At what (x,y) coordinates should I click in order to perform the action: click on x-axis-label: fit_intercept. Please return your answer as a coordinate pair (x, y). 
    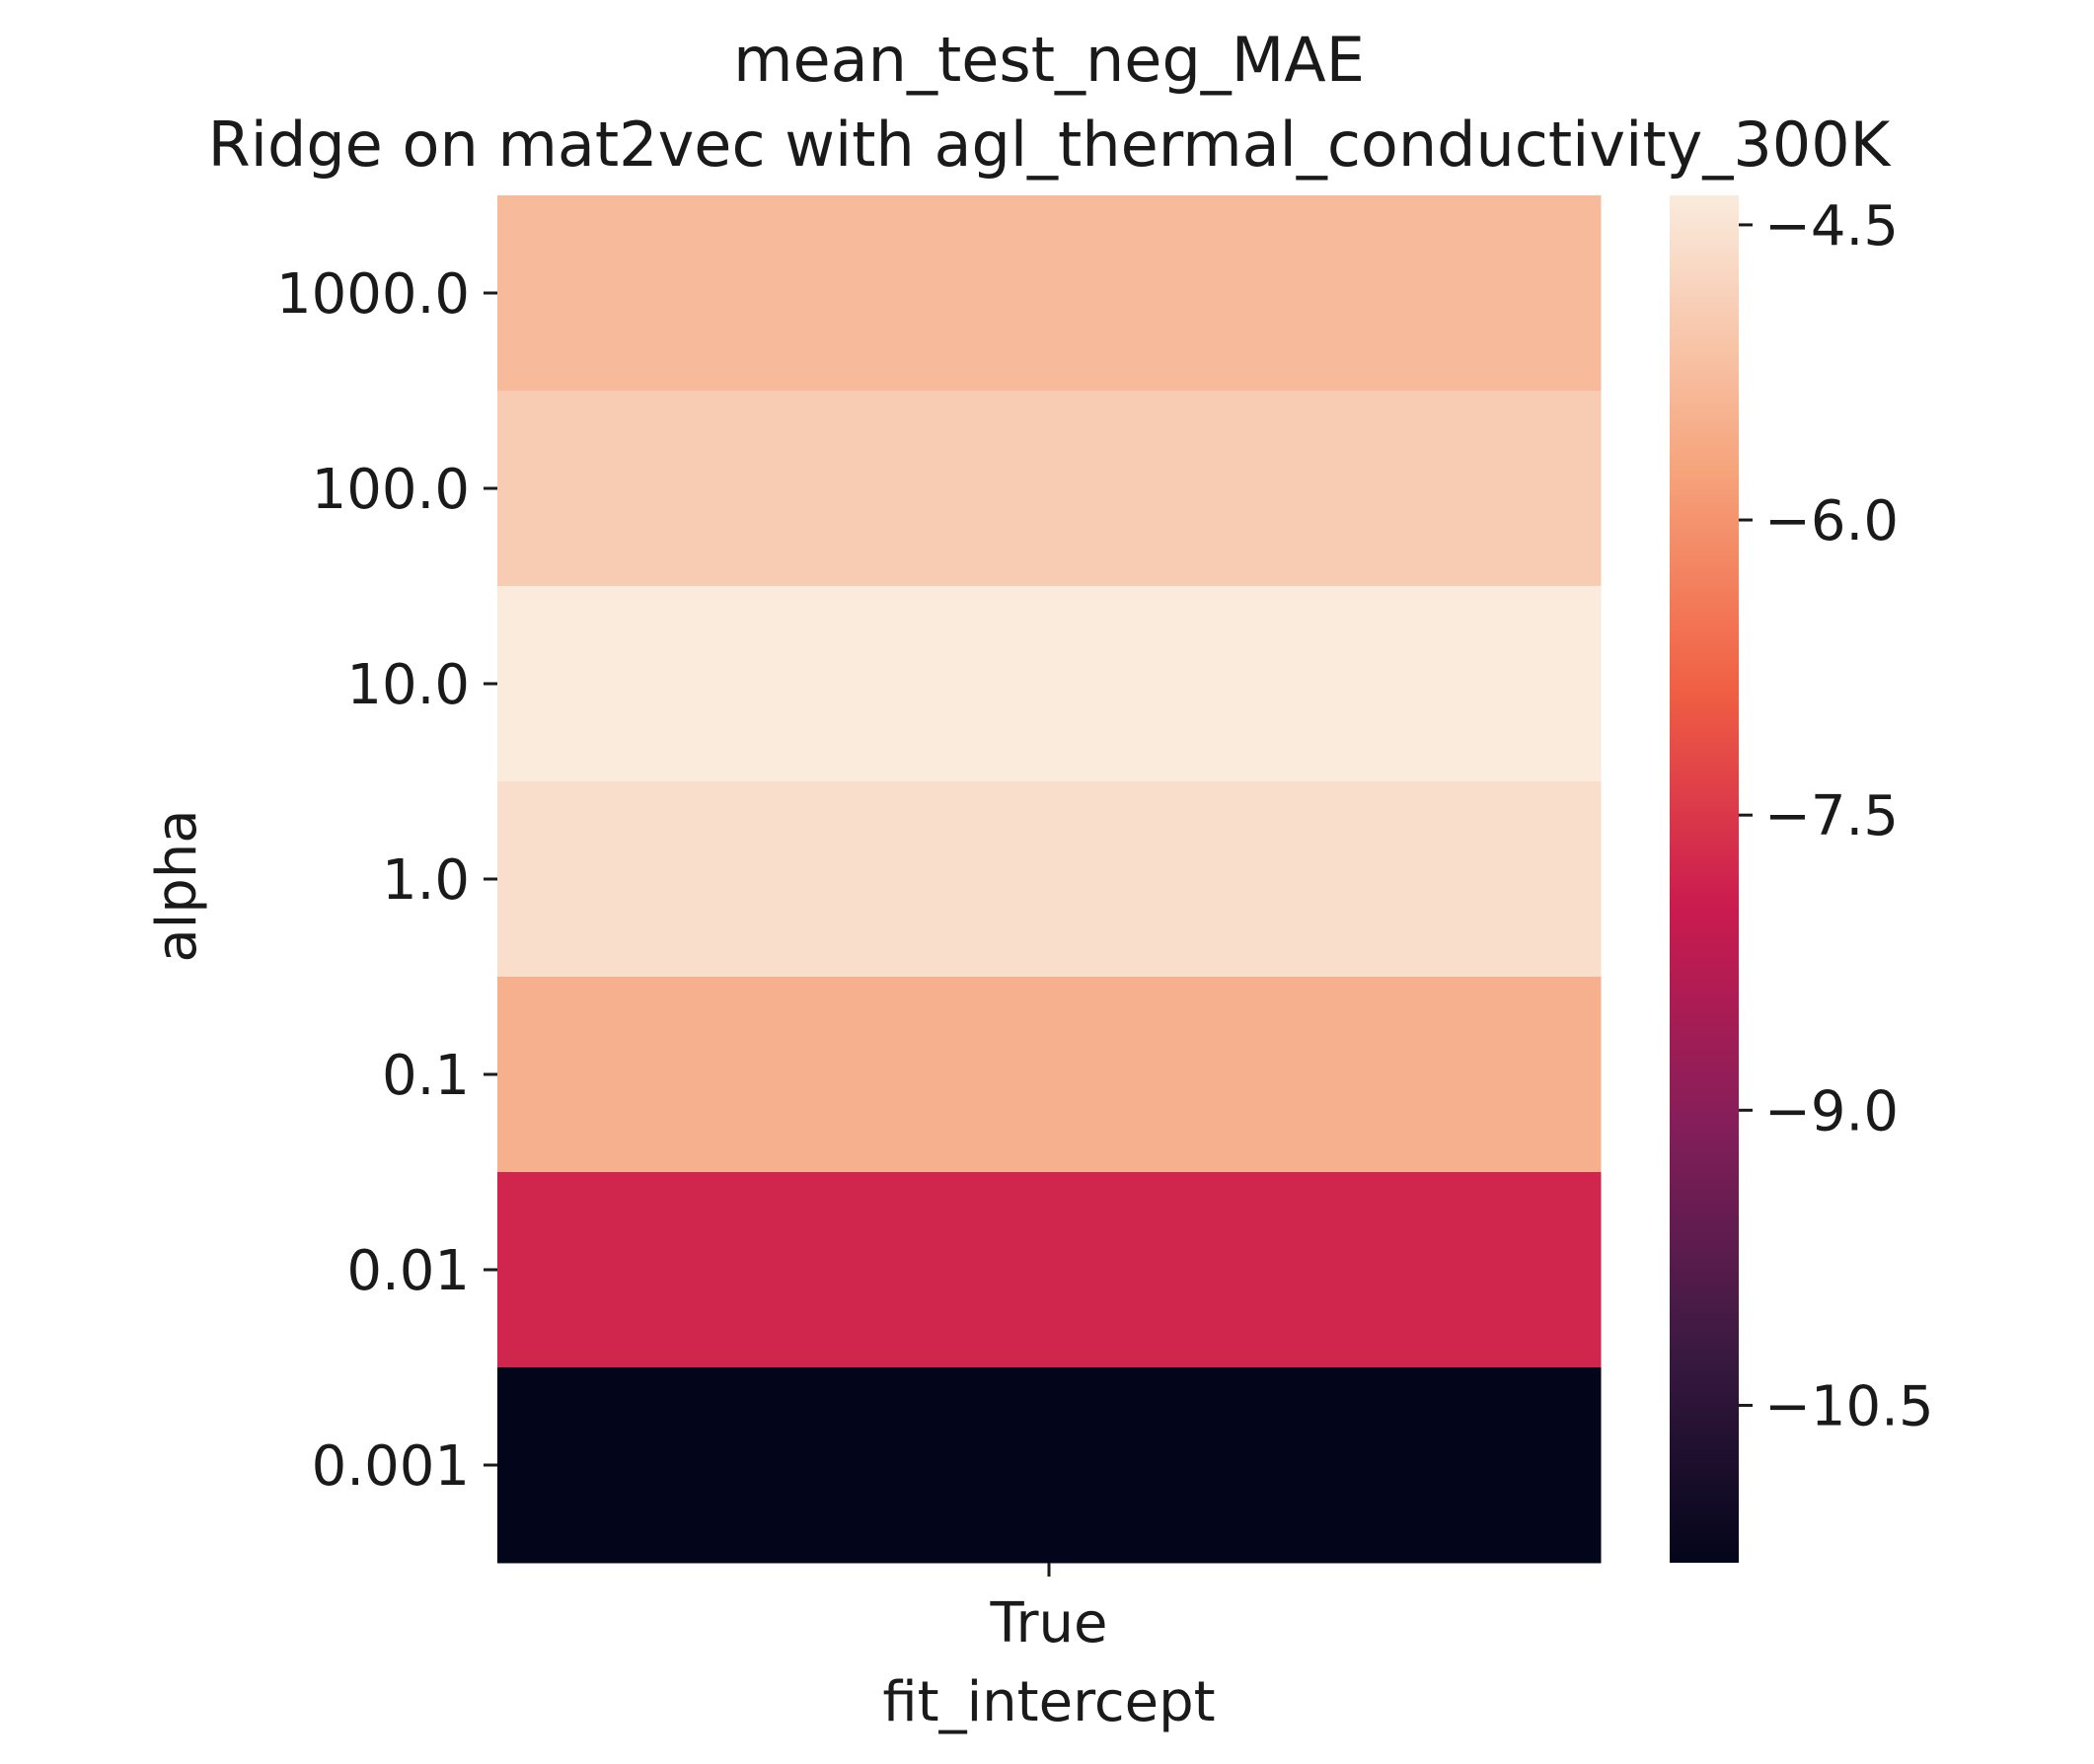
    Looking at the image, I should click on (1049, 1702).